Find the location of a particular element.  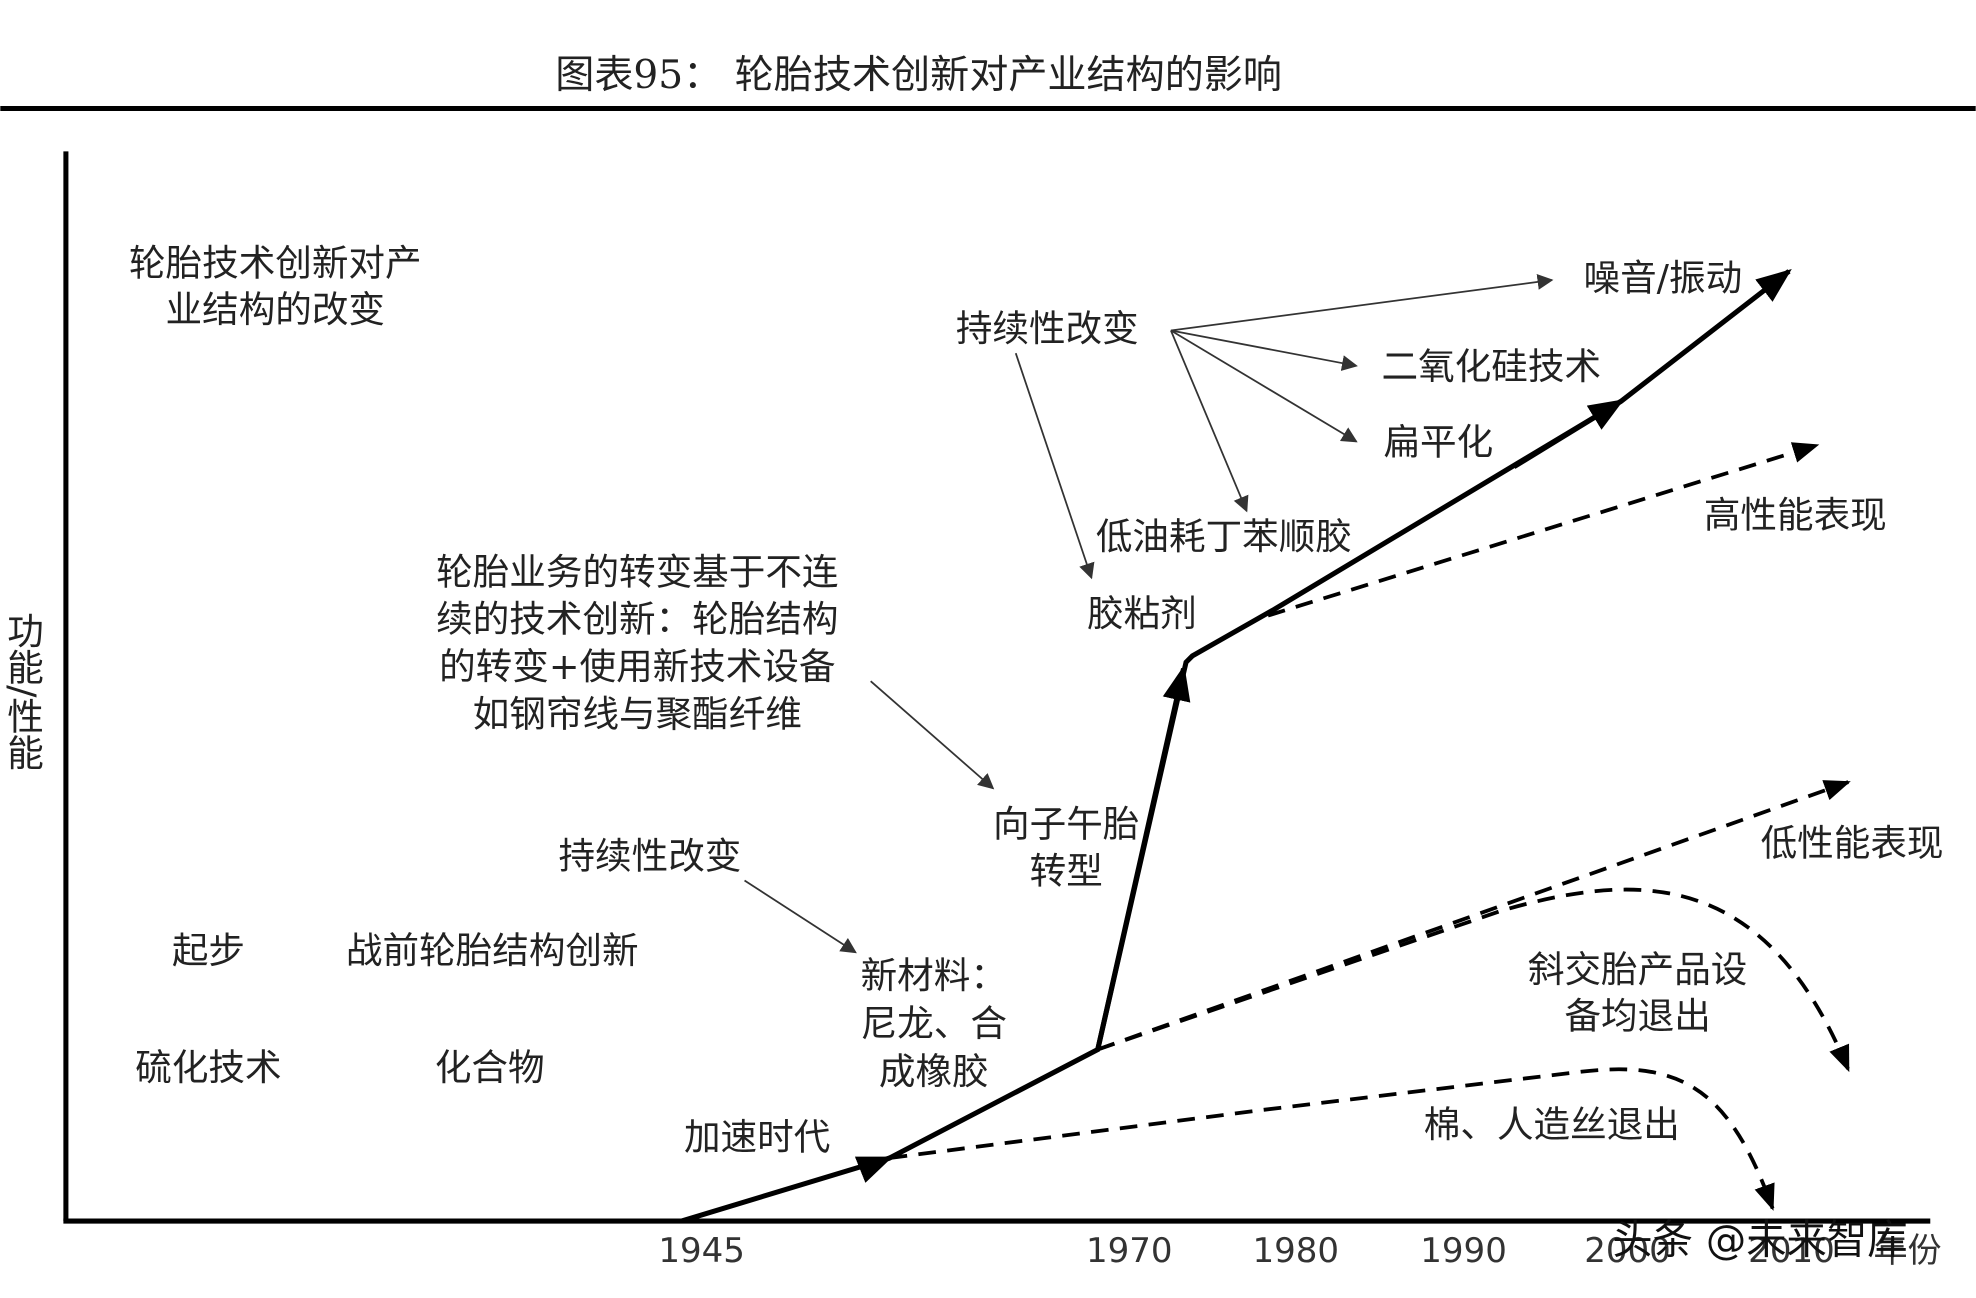

annotation: 业结构的改变 is located at coordinates (275, 309).